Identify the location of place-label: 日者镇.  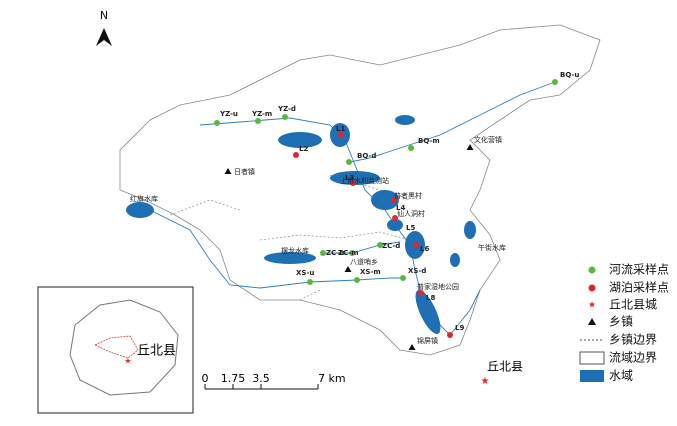
(244, 171).